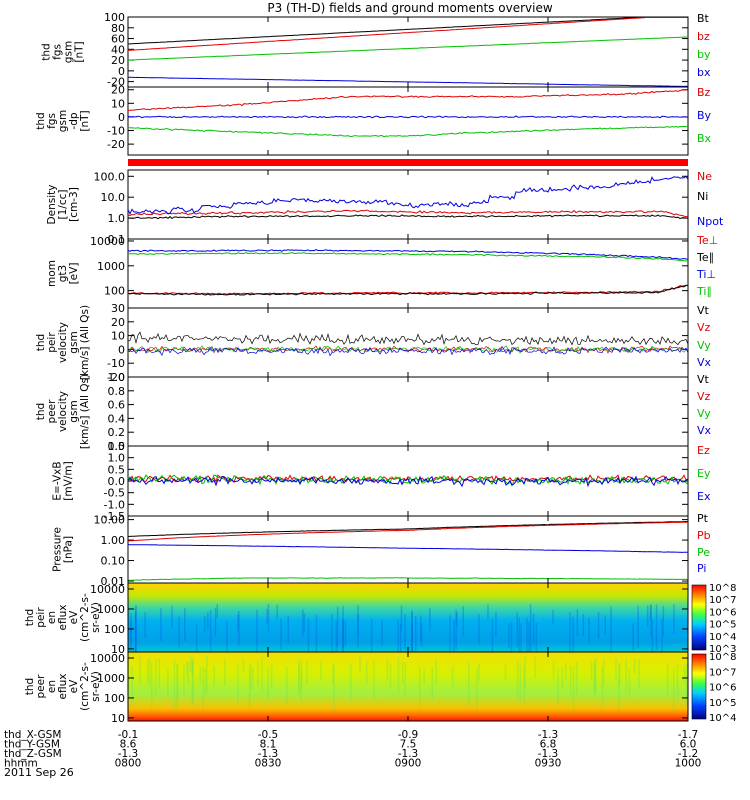 The height and width of the screenshot is (800, 750). What do you see at coordinates (703, 552) in the screenshot?
I see `legend-Pe: Pe` at bounding box center [703, 552].